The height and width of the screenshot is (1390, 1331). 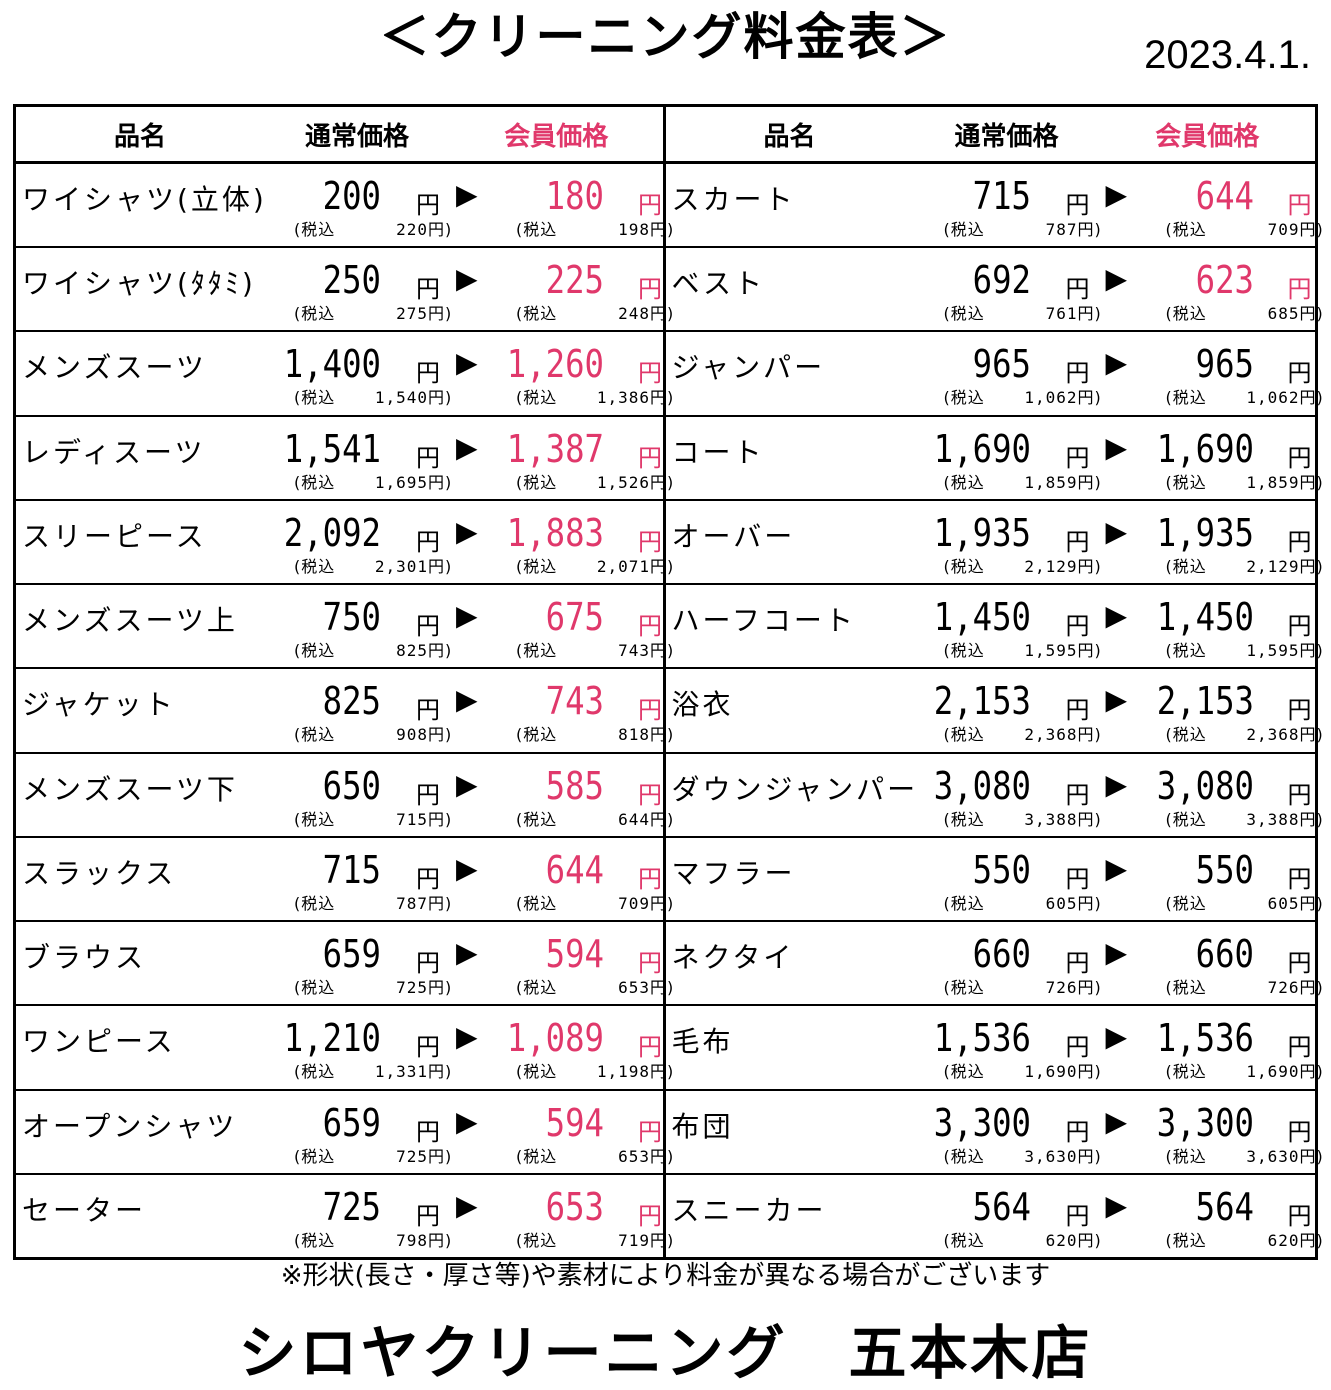 What do you see at coordinates (1043, 1157) in the screenshot?
I see `tax-value: 3,630` at bounding box center [1043, 1157].